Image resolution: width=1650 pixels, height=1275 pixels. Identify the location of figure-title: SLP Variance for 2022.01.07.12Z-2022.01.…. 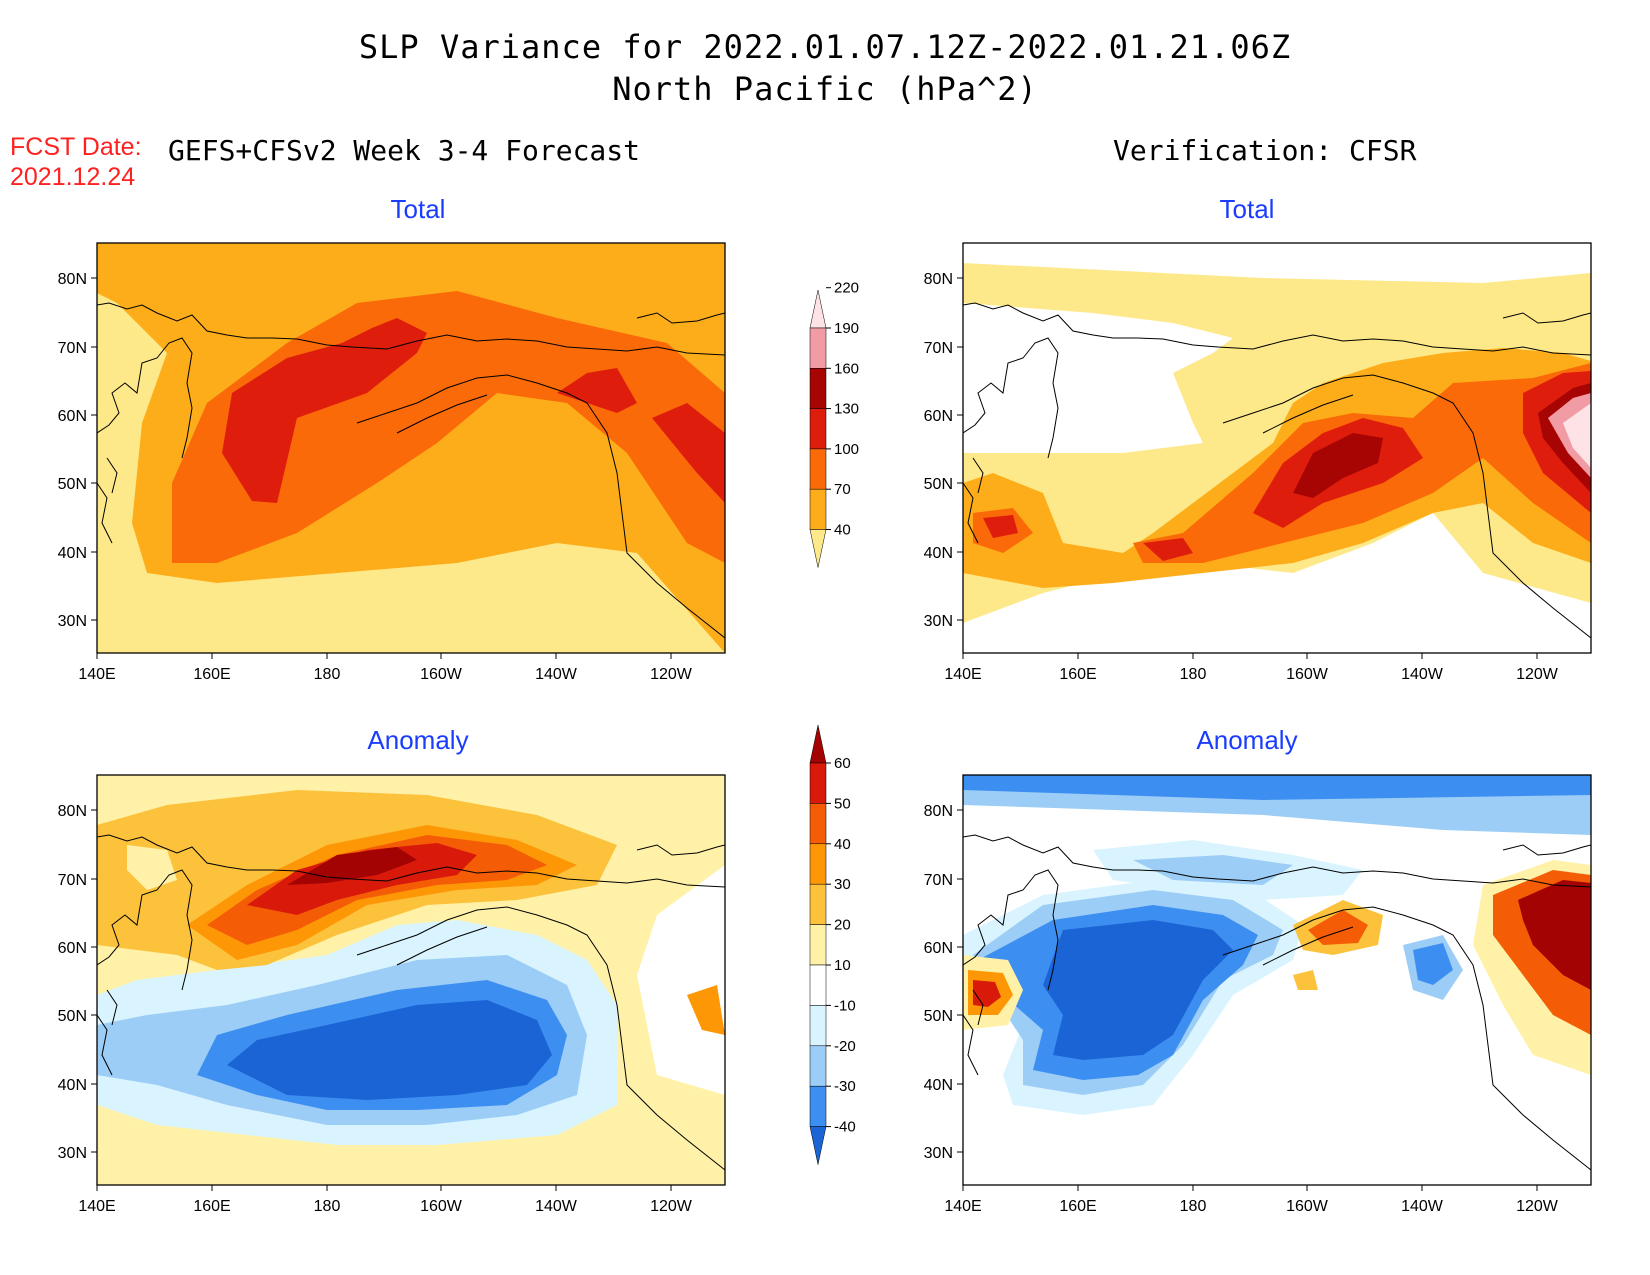
(825, 47).